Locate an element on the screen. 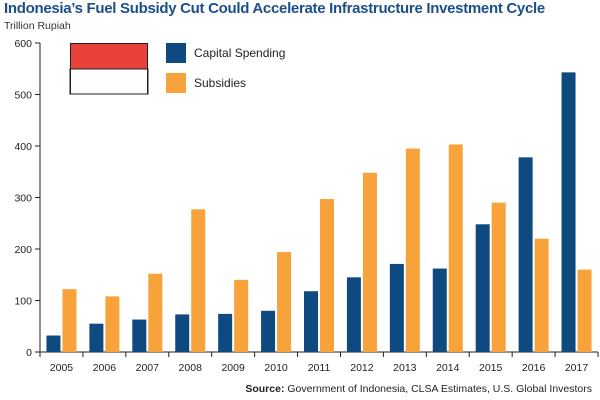 The image size is (600, 400). bar-subsidies-2013 is located at coordinates (412, 250).